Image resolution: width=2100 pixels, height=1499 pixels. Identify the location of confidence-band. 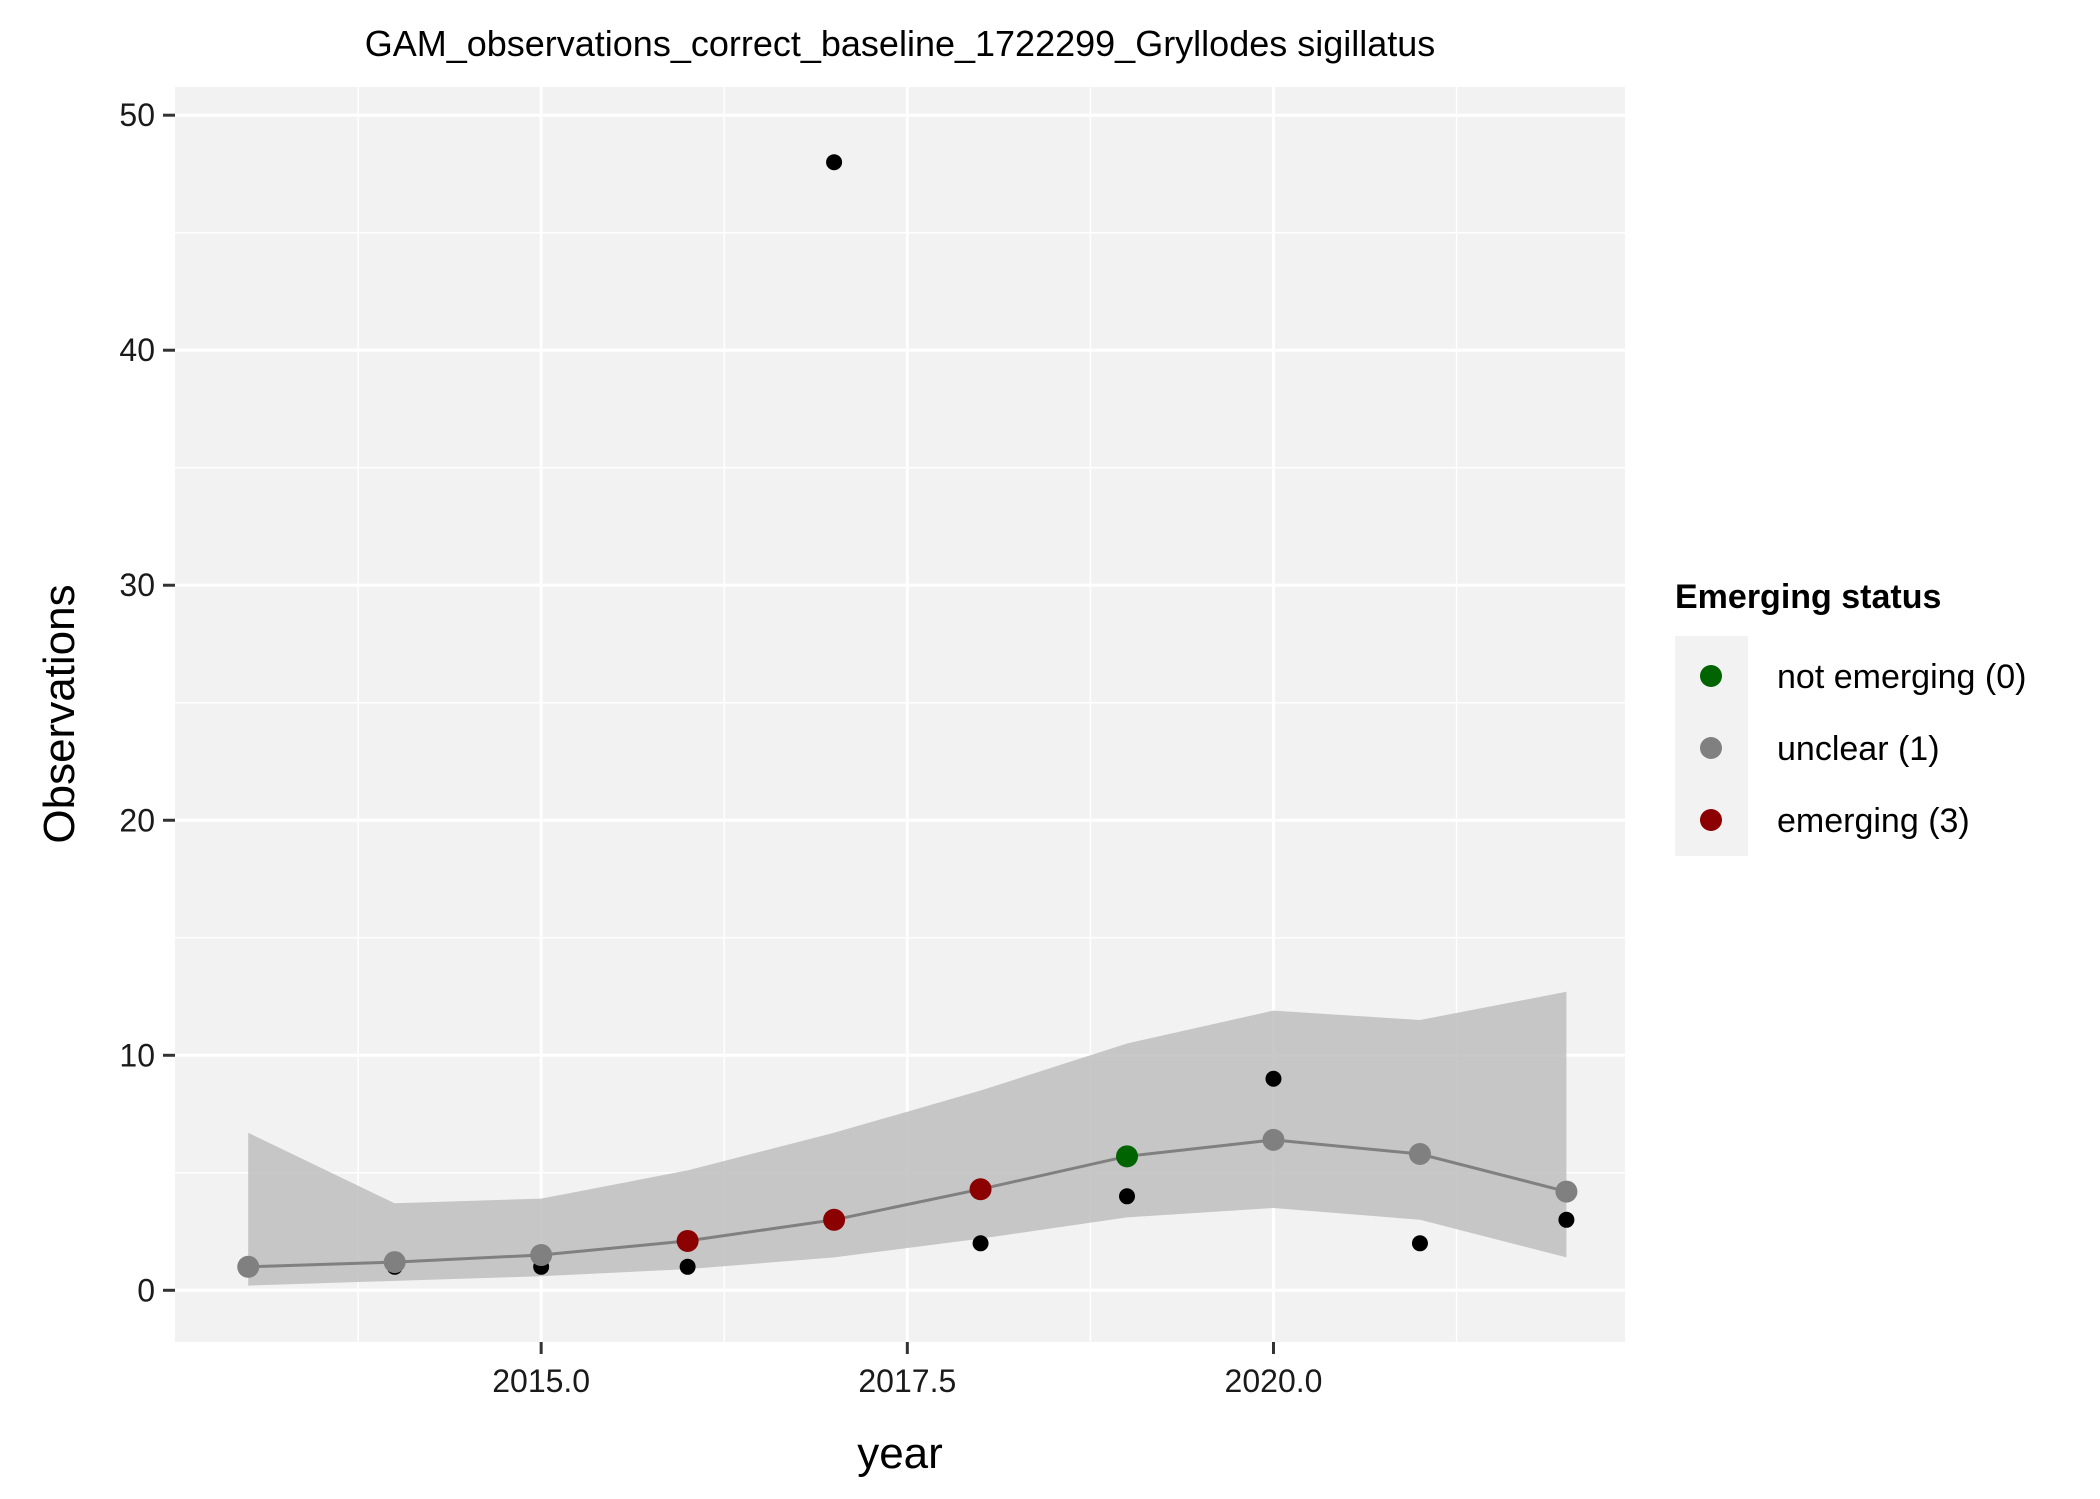
(907, 1138).